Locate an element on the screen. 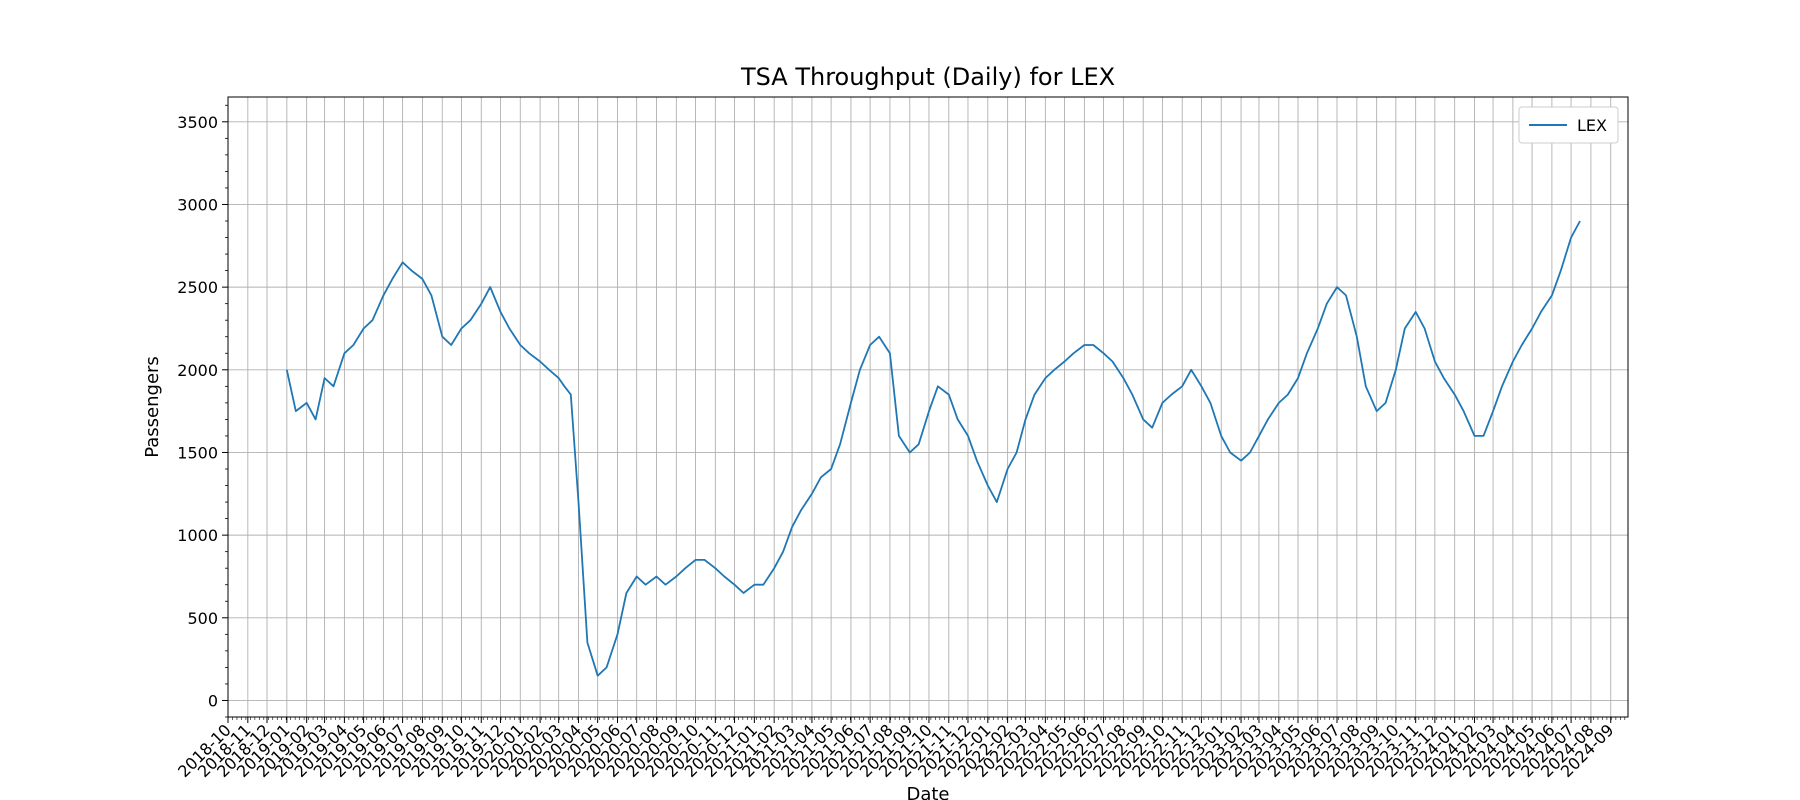  y-tick-label: 3500 is located at coordinates (197, 122).